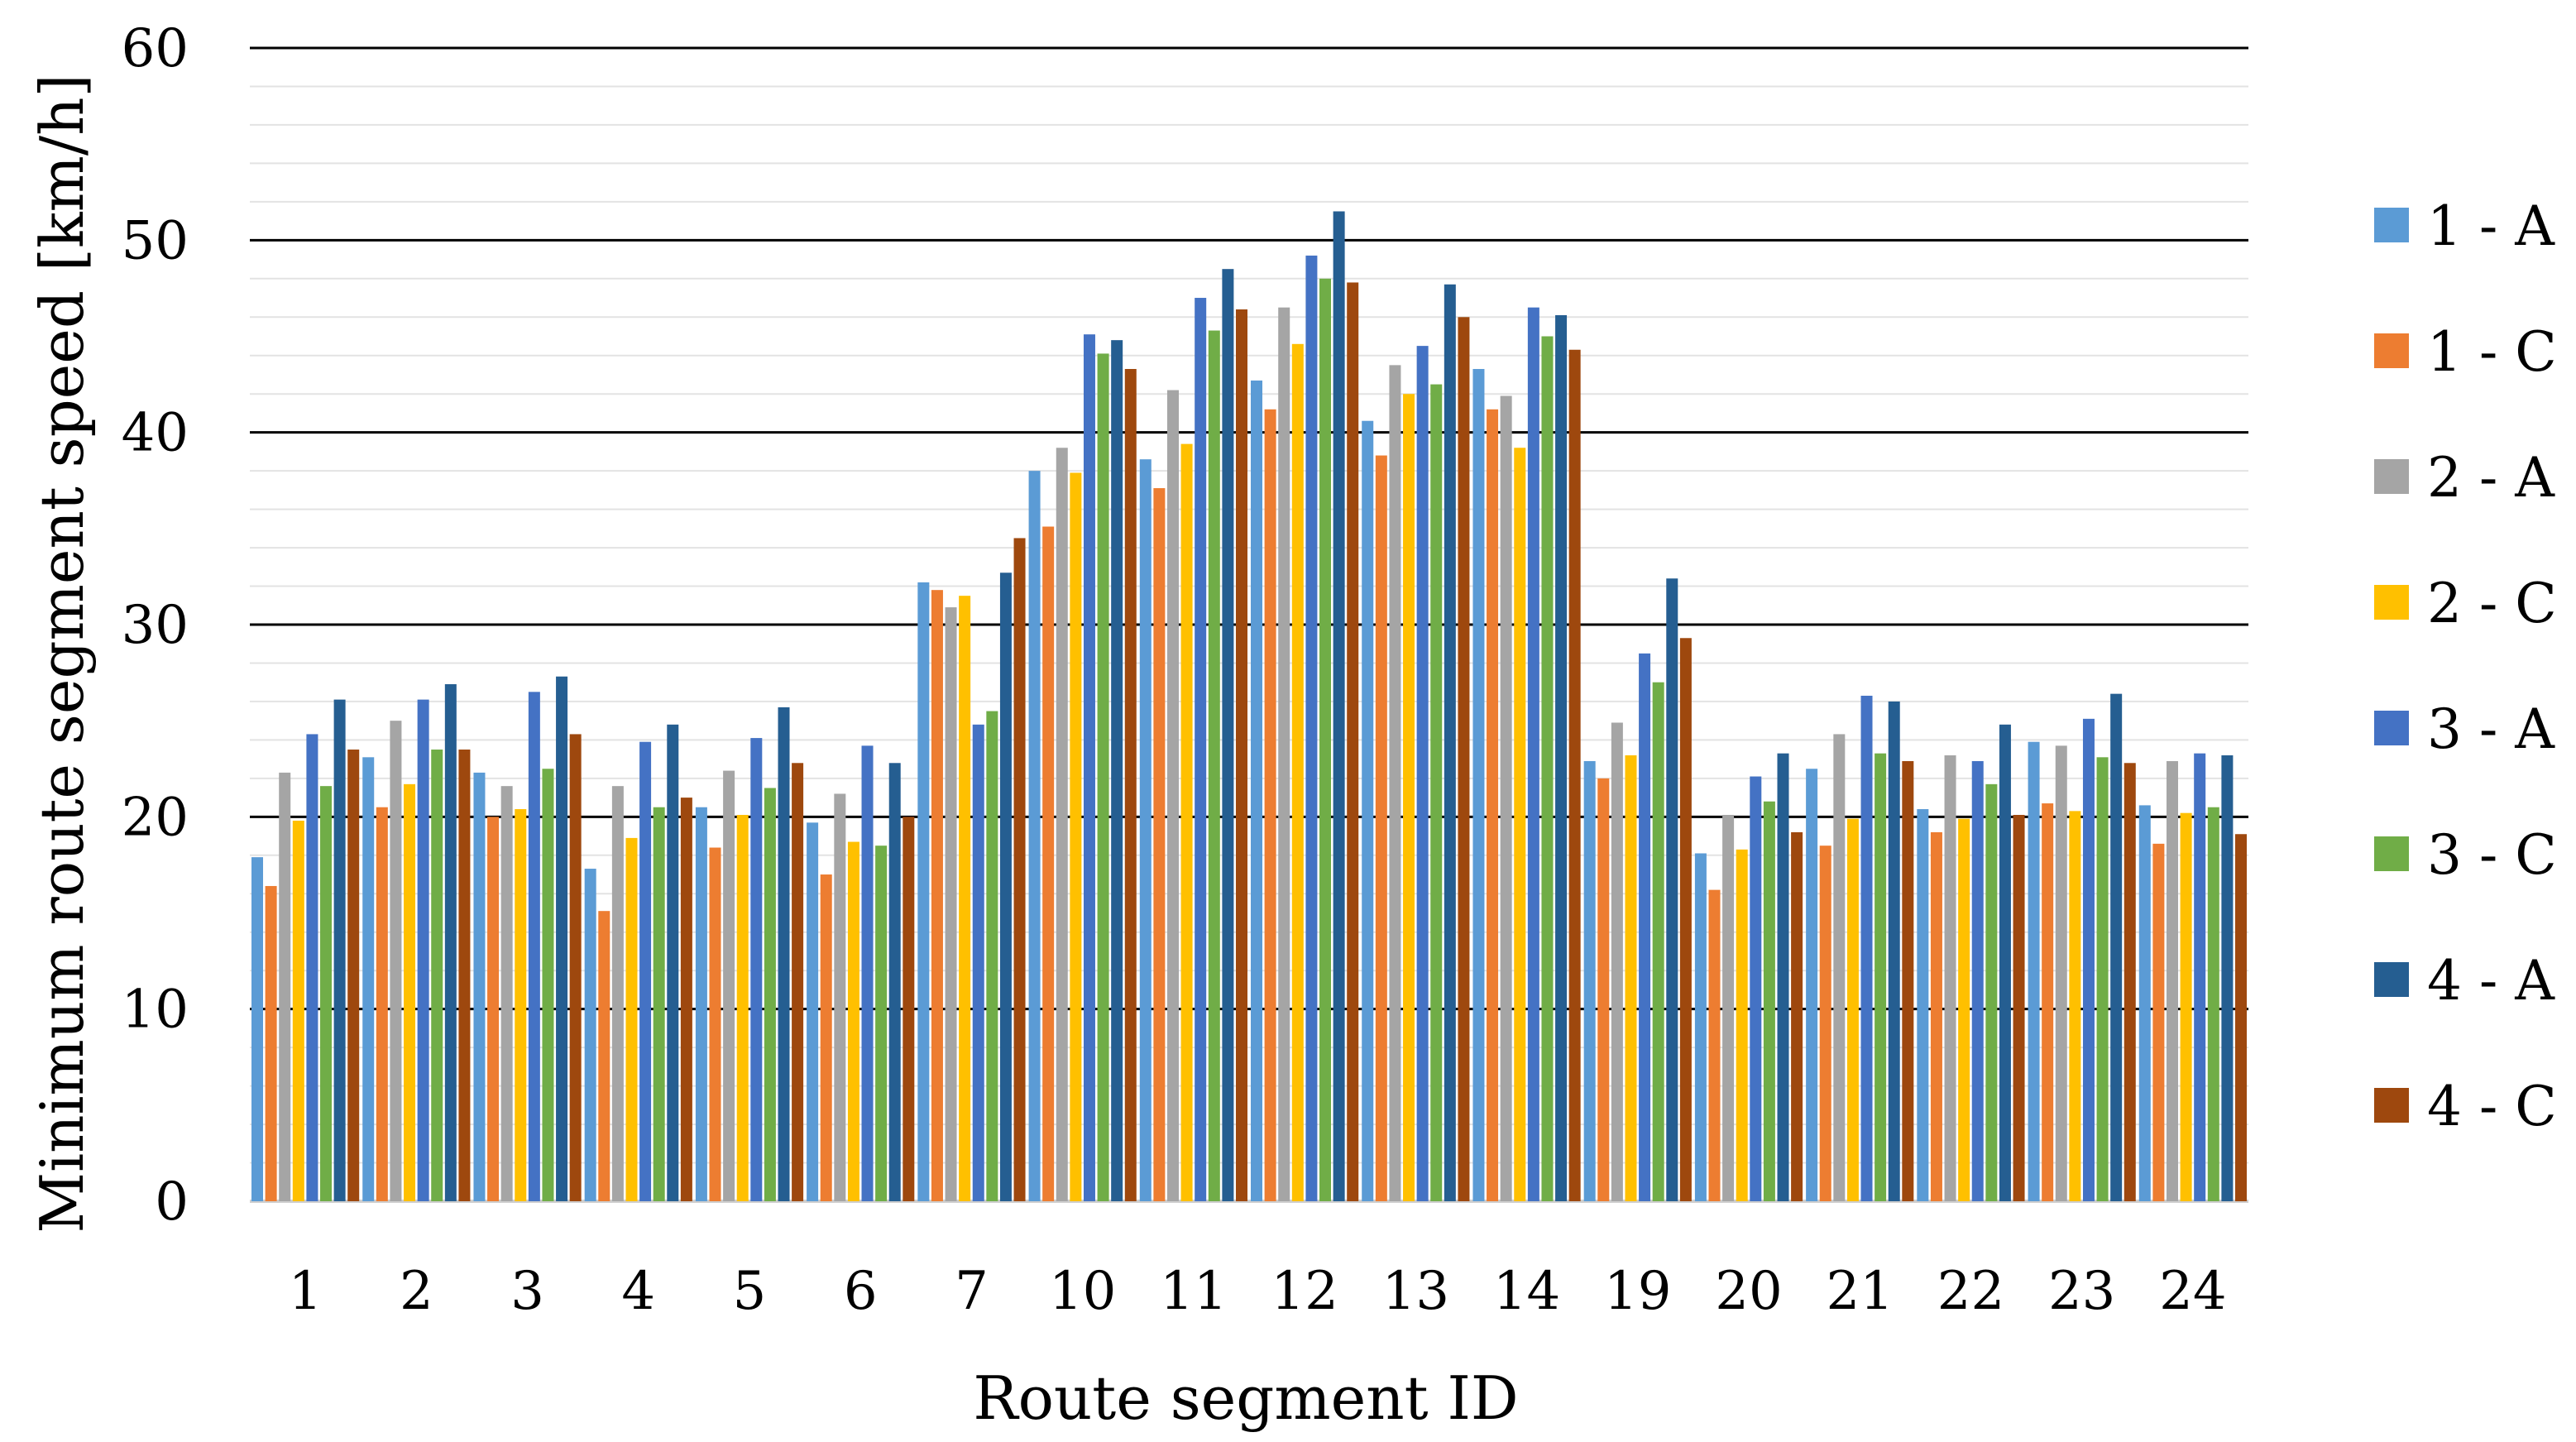  What do you see at coordinates (2492, 1106) in the screenshot?
I see `legend-label: 4 - C` at bounding box center [2492, 1106].